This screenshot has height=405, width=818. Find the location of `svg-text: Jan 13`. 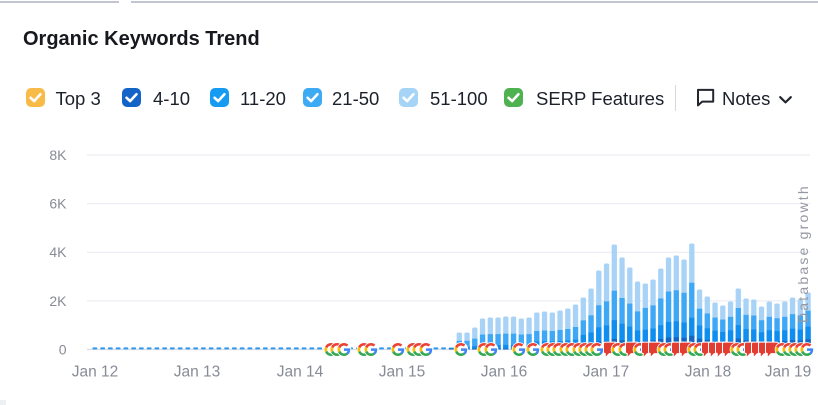

svg-text: Jan 13 is located at coordinates (197, 372).